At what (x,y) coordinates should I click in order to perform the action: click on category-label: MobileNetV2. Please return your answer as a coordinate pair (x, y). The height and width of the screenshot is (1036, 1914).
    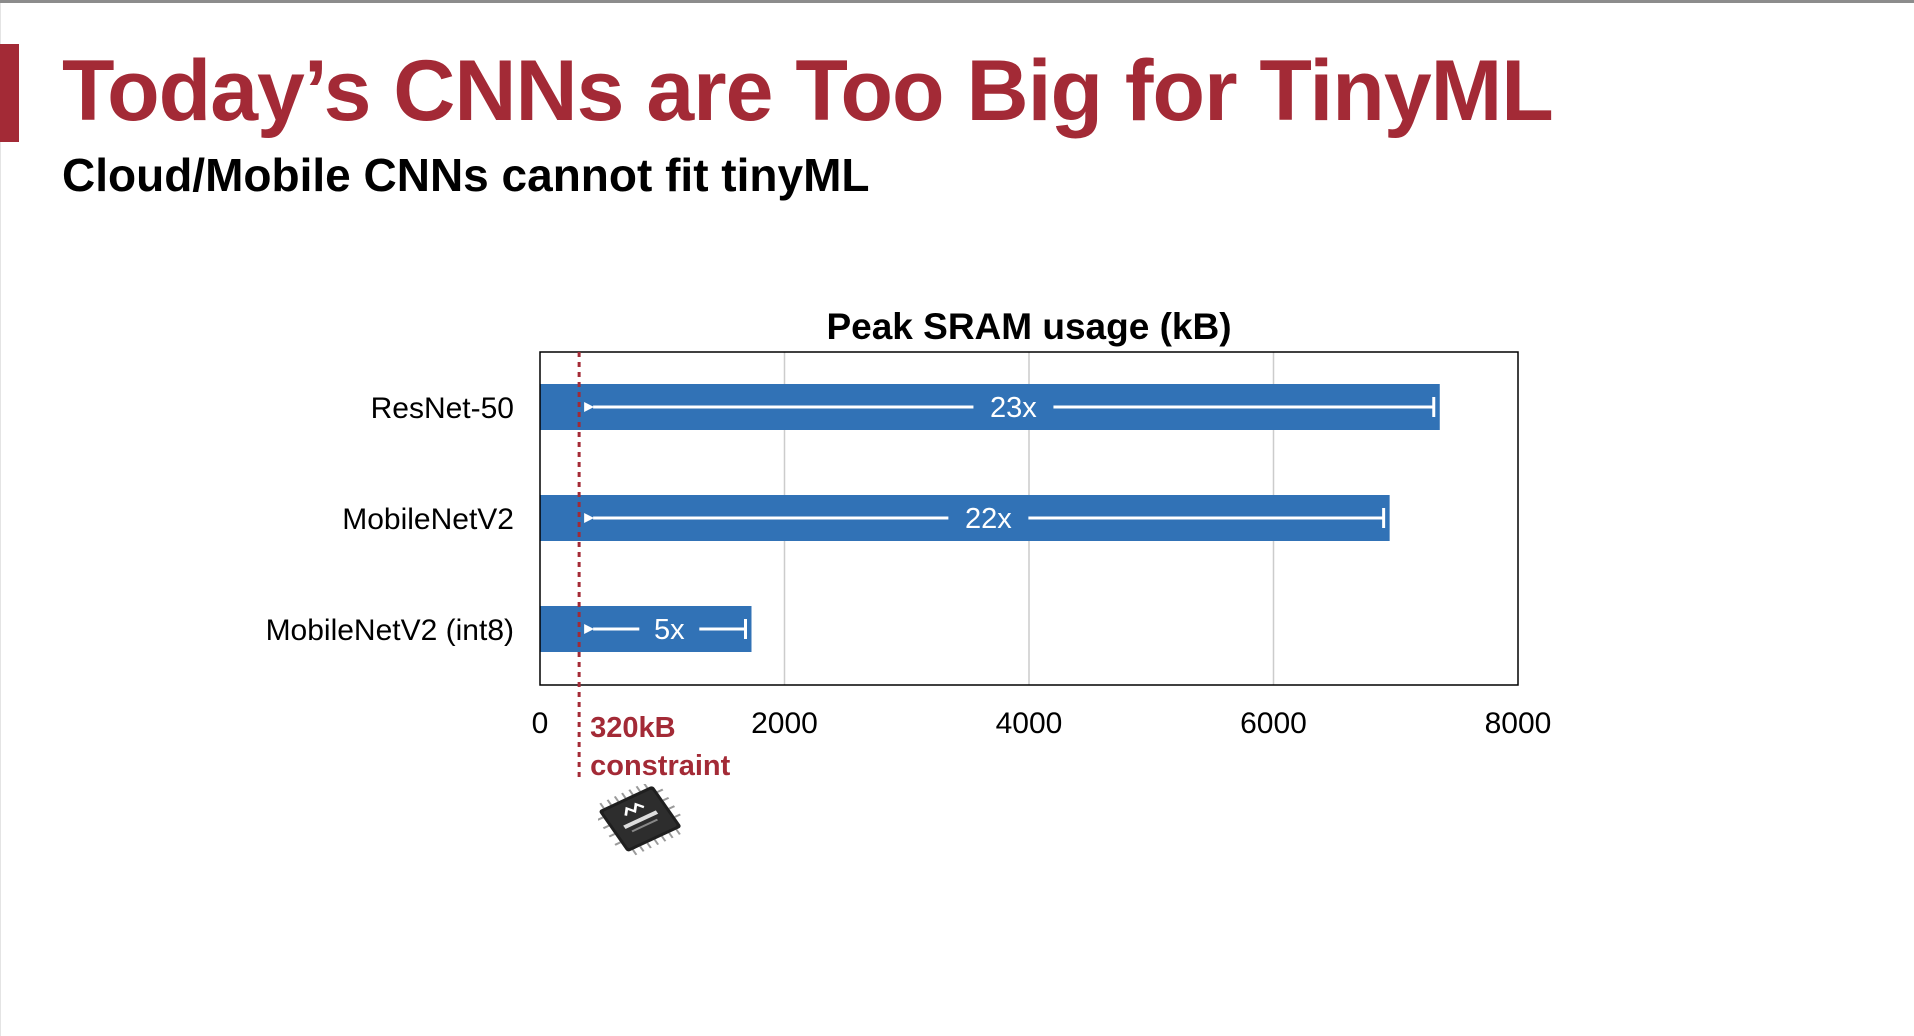
    Looking at the image, I should click on (428, 519).